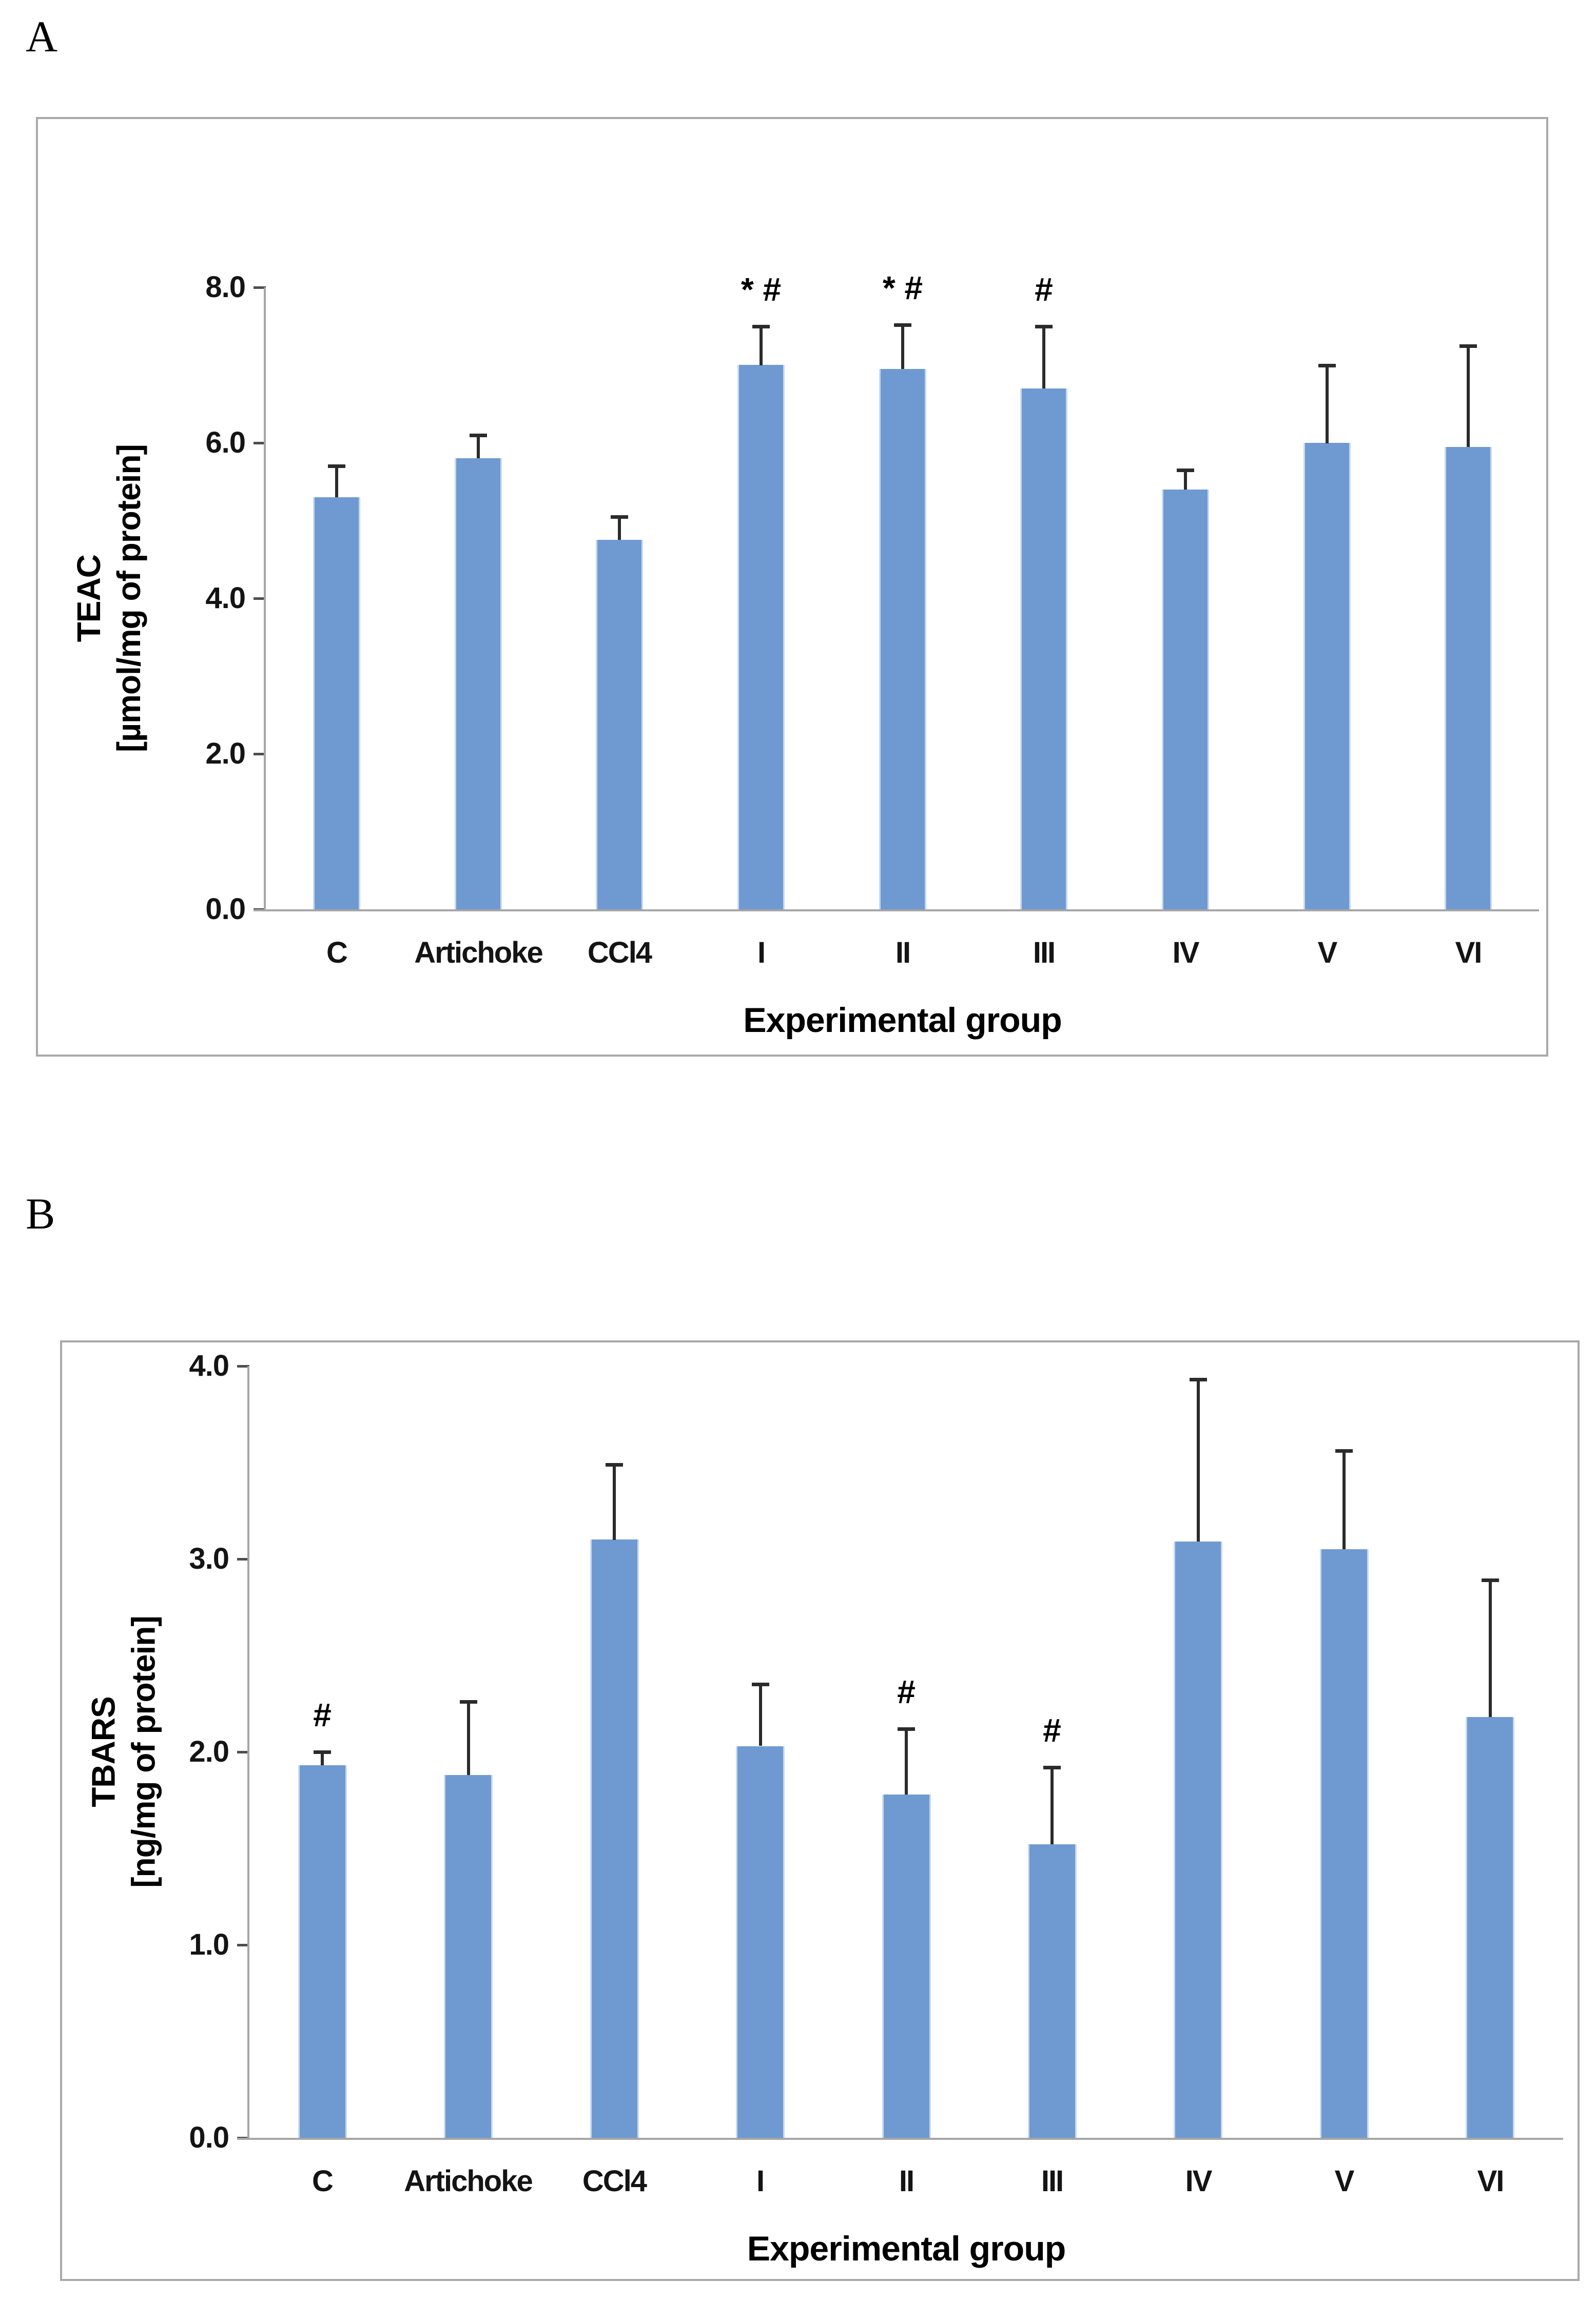  Describe the element at coordinates (209, 1558) in the screenshot. I see `y-tick-label: 3.0` at that location.